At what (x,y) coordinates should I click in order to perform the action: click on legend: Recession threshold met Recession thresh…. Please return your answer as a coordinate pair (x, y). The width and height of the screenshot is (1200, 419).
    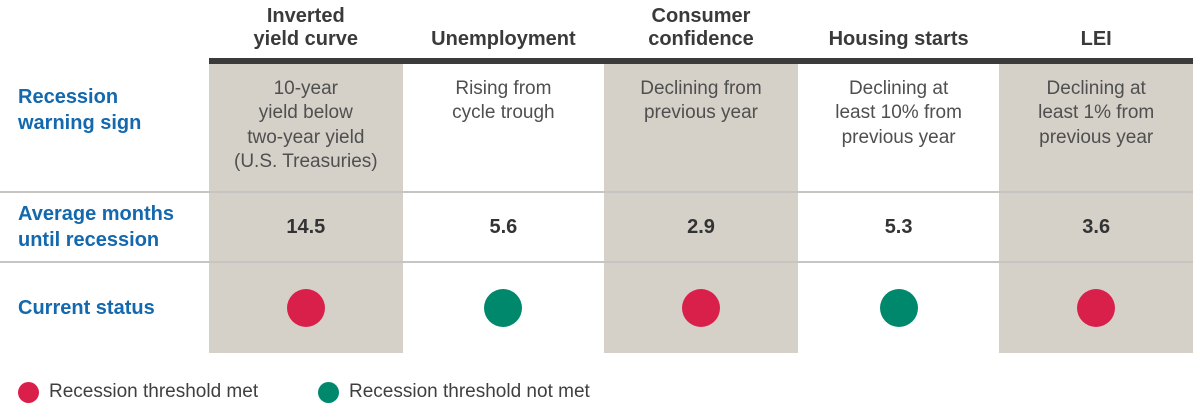
    Looking at the image, I should click on (304, 392).